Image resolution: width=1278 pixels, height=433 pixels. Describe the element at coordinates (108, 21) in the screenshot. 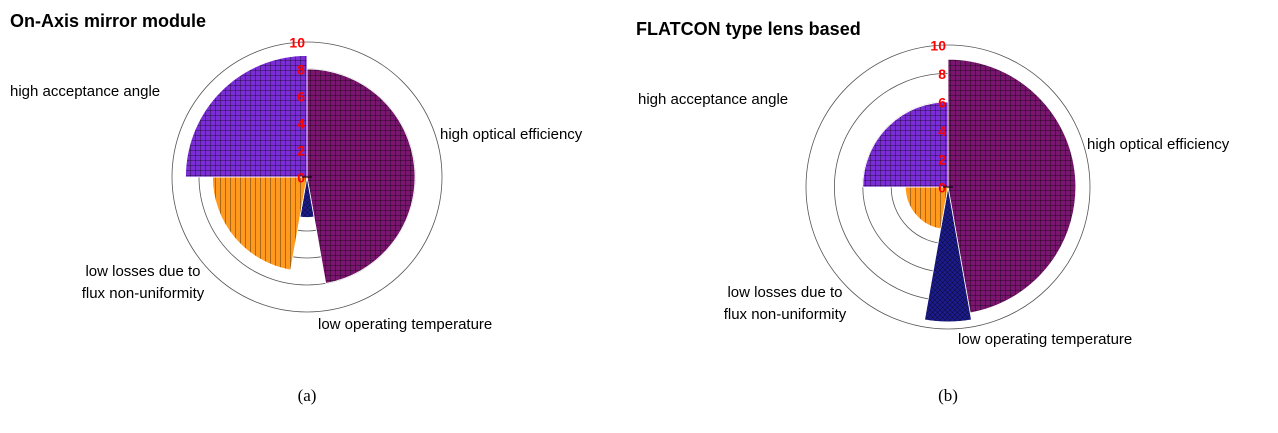

I see `chart-title: On-Axis mirror module` at that location.